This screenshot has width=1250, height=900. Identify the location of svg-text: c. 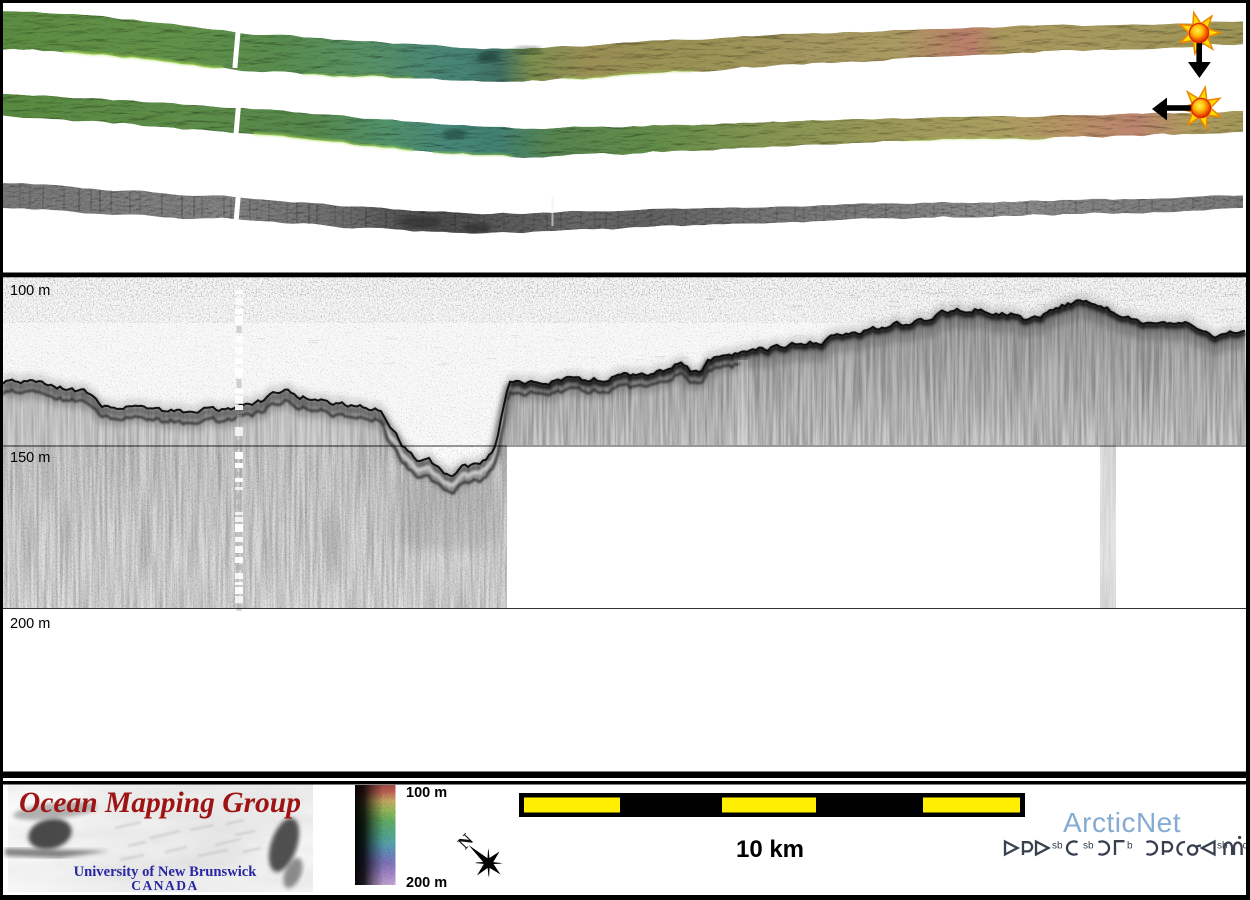
(1245, 846).